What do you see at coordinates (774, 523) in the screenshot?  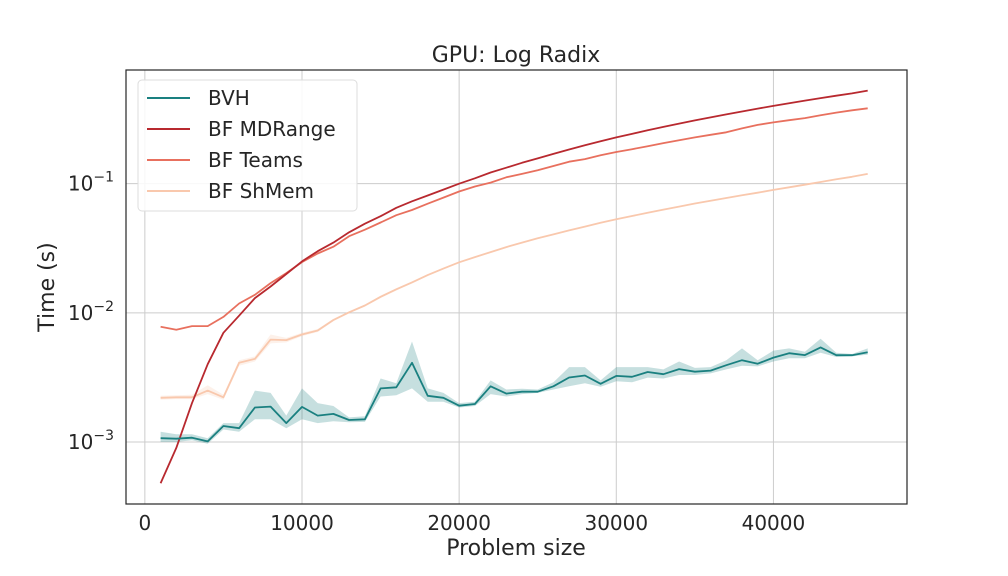 I see `x-tick-label: 40000` at bounding box center [774, 523].